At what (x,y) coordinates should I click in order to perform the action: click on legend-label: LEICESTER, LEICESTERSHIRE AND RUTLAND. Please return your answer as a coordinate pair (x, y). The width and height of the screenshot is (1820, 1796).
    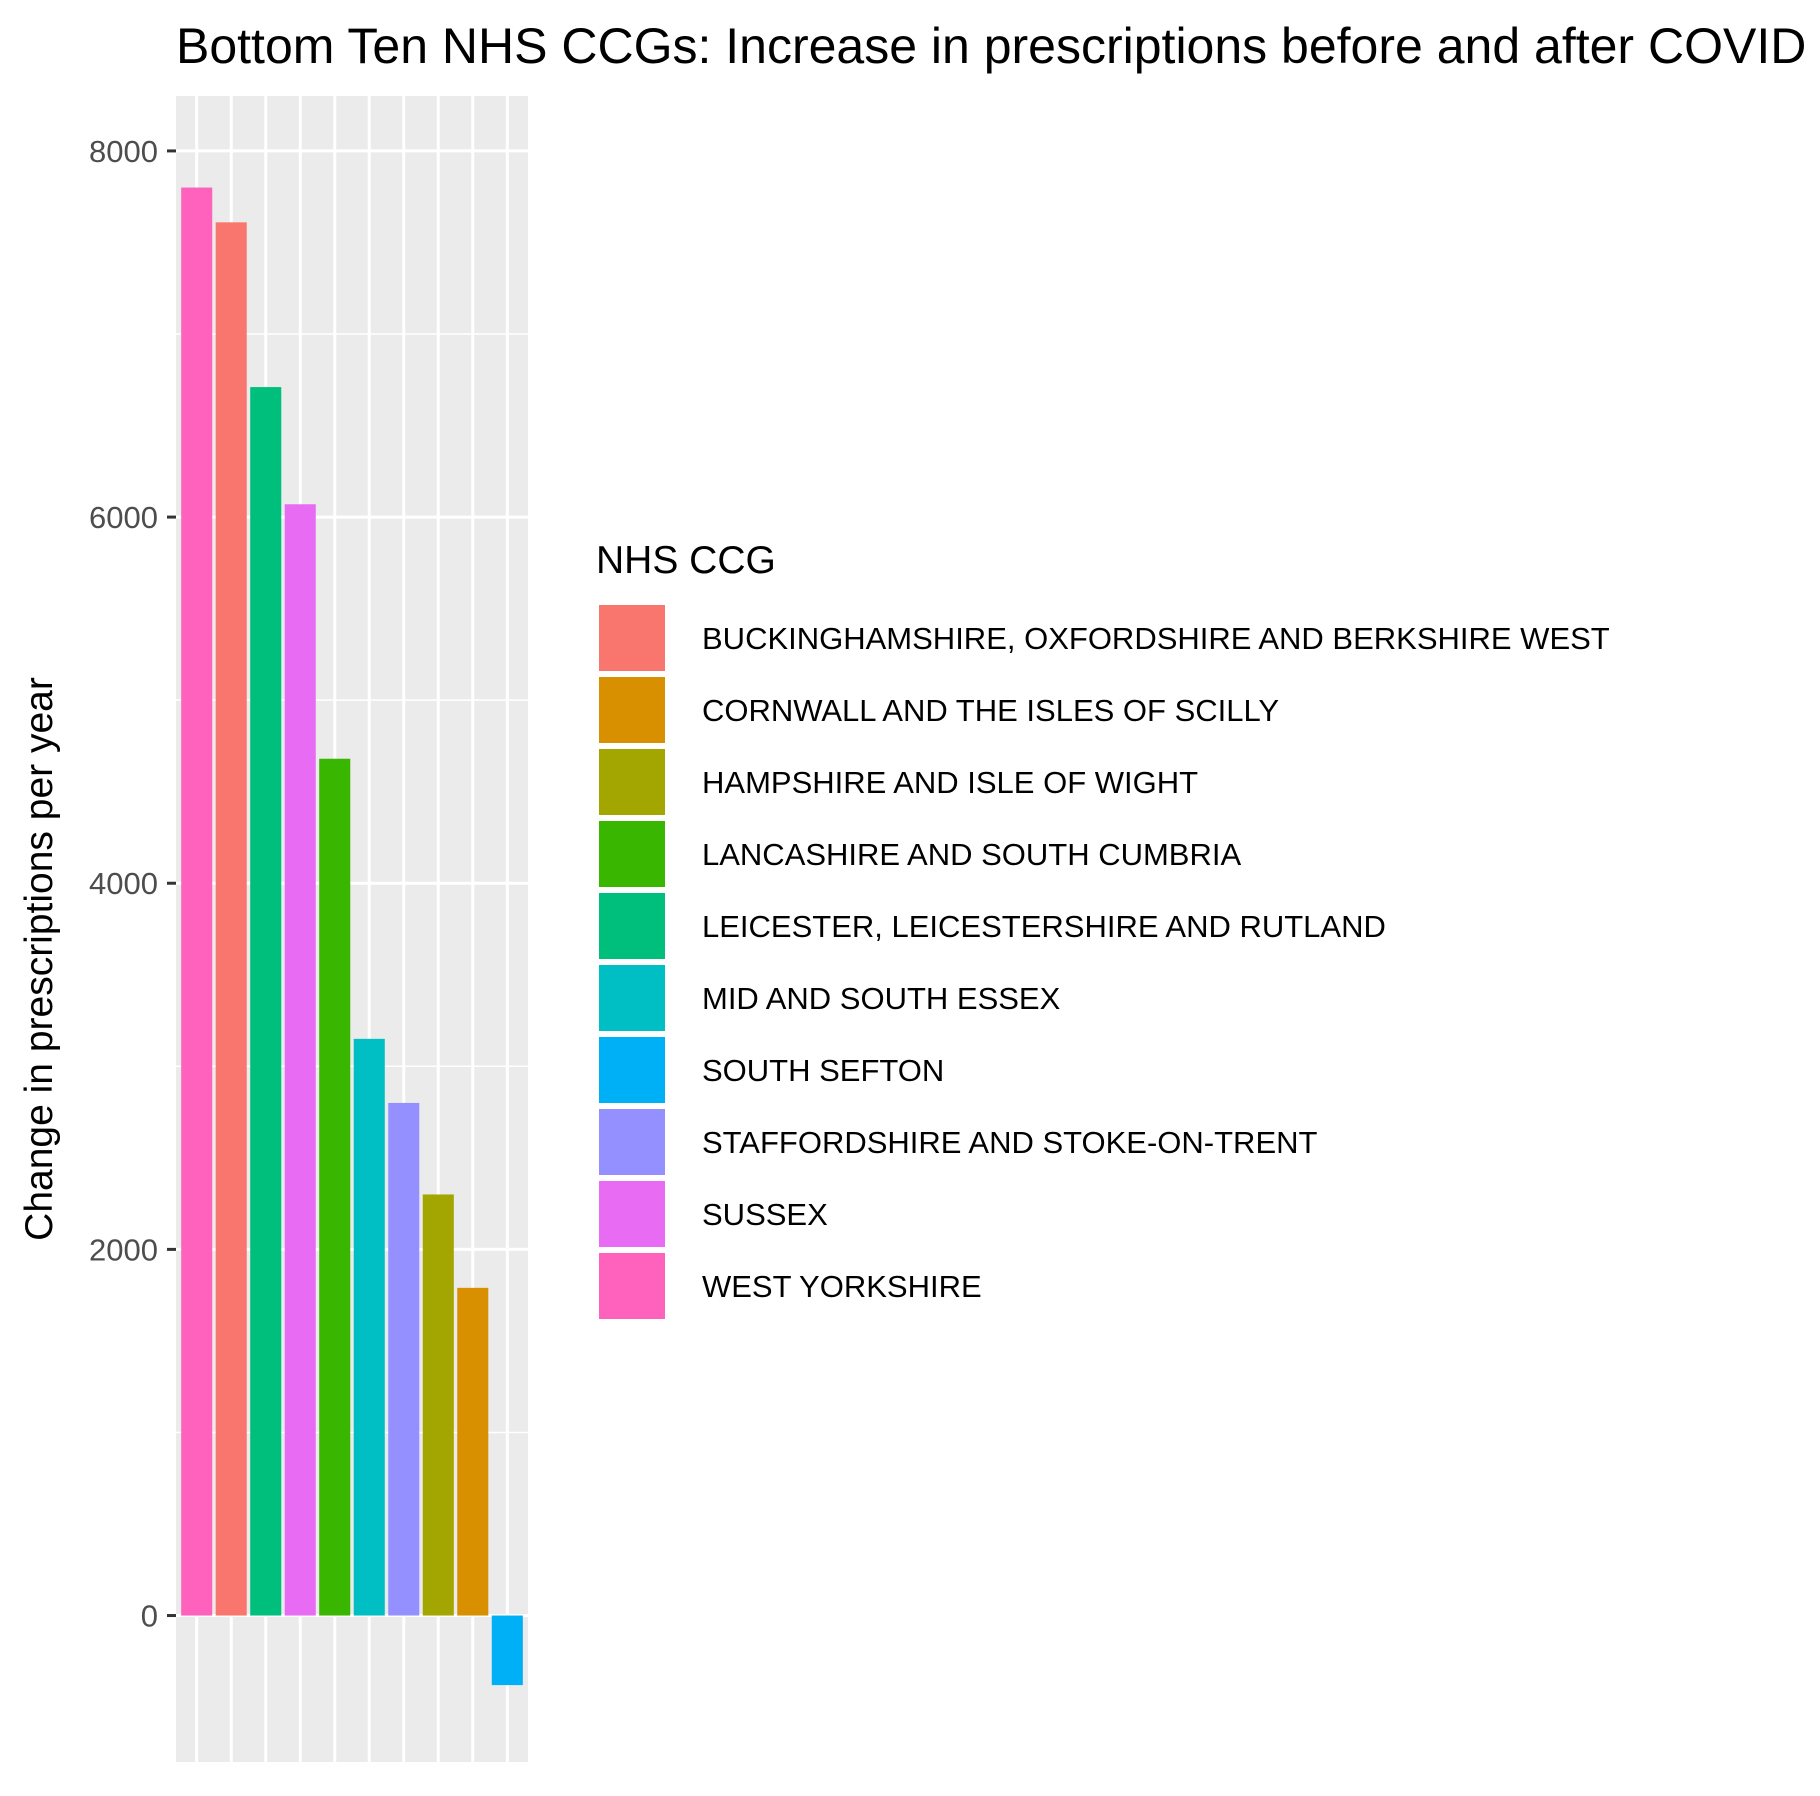
    Looking at the image, I should click on (1044, 926).